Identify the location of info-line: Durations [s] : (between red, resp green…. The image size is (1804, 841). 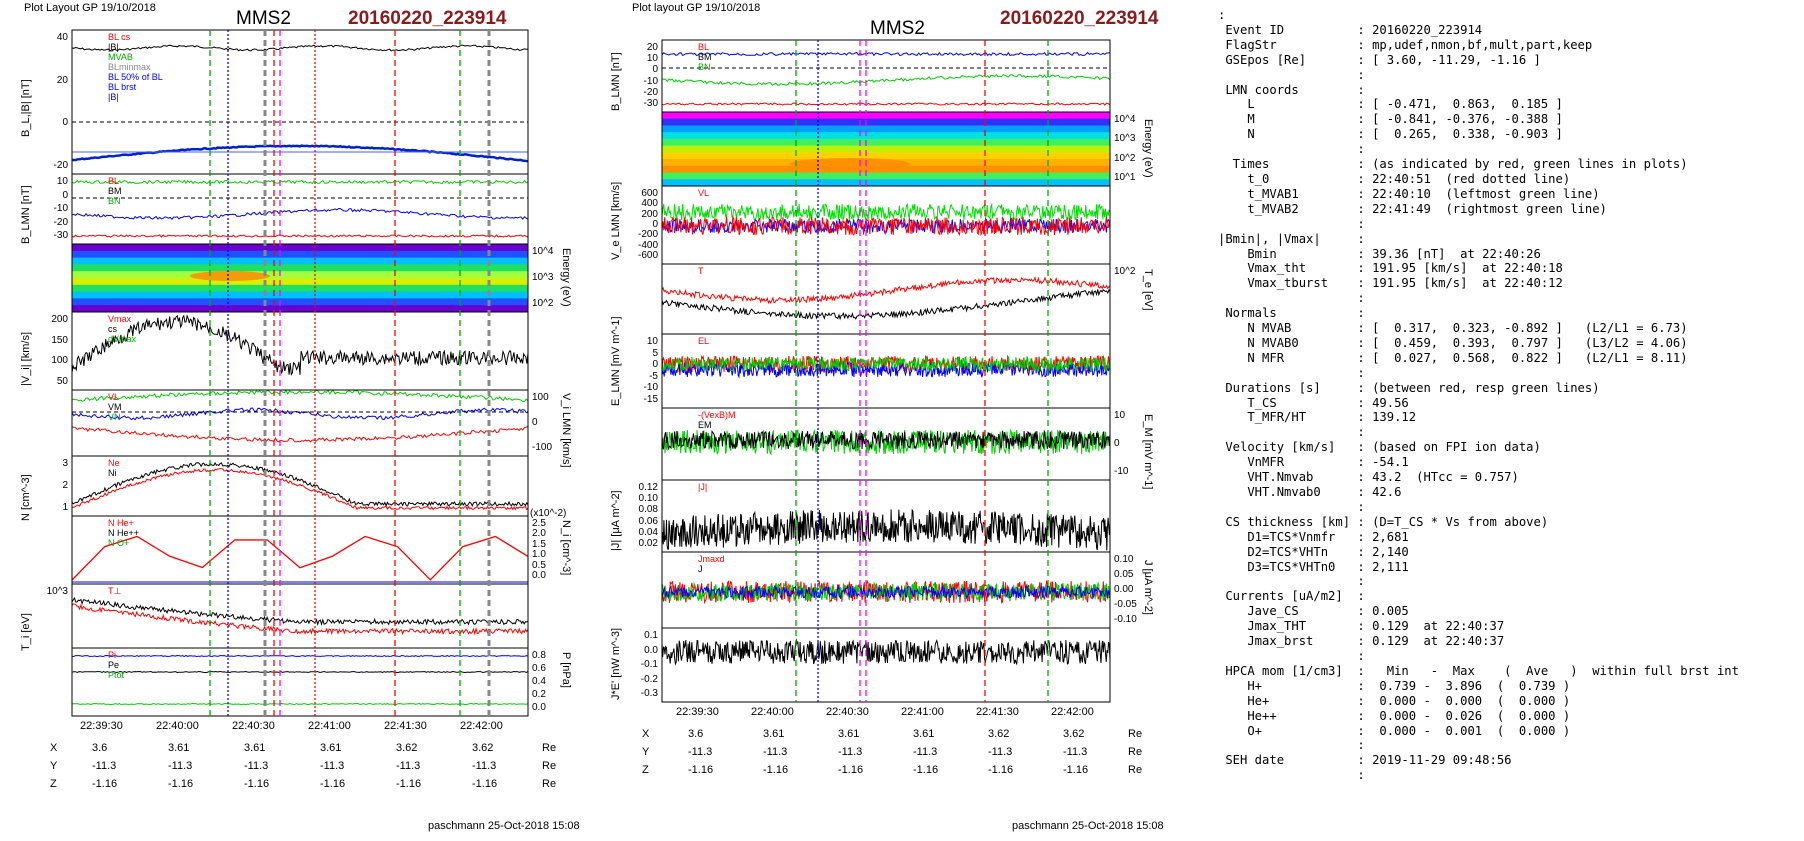
(1409, 387).